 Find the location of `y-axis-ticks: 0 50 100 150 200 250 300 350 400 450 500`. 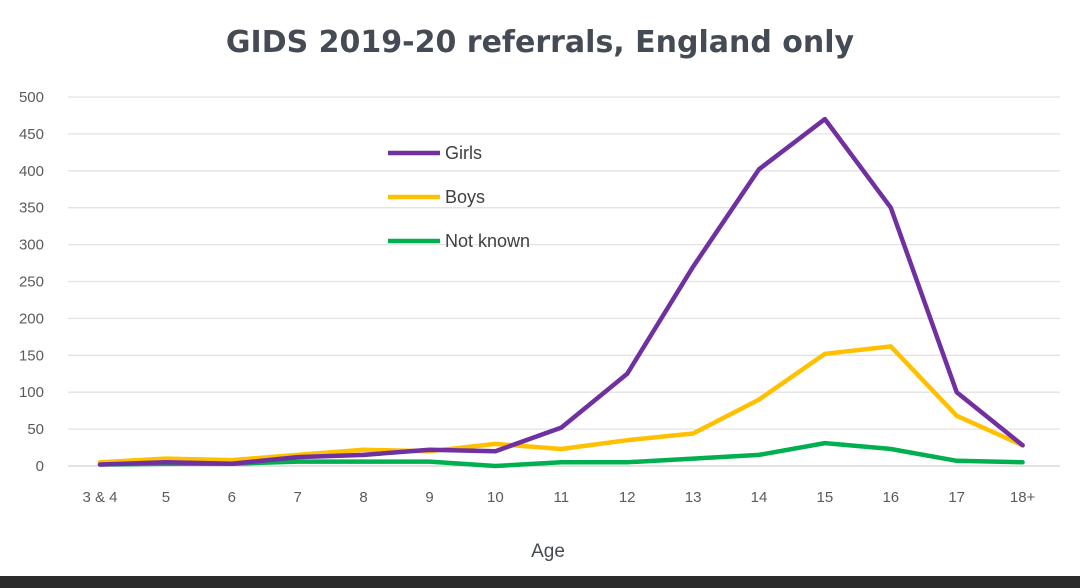

y-axis-ticks: 0 50 100 150 200 250 300 350 400 450 500 is located at coordinates (31, 282).